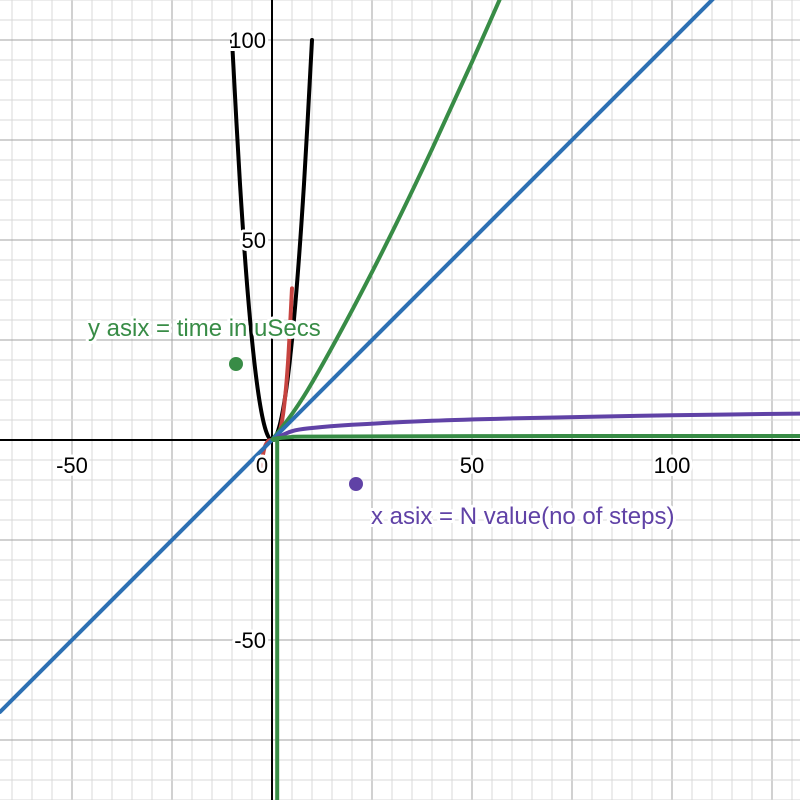  Describe the element at coordinates (672, 465) in the screenshot. I see `x-tick-label: 100` at that location.